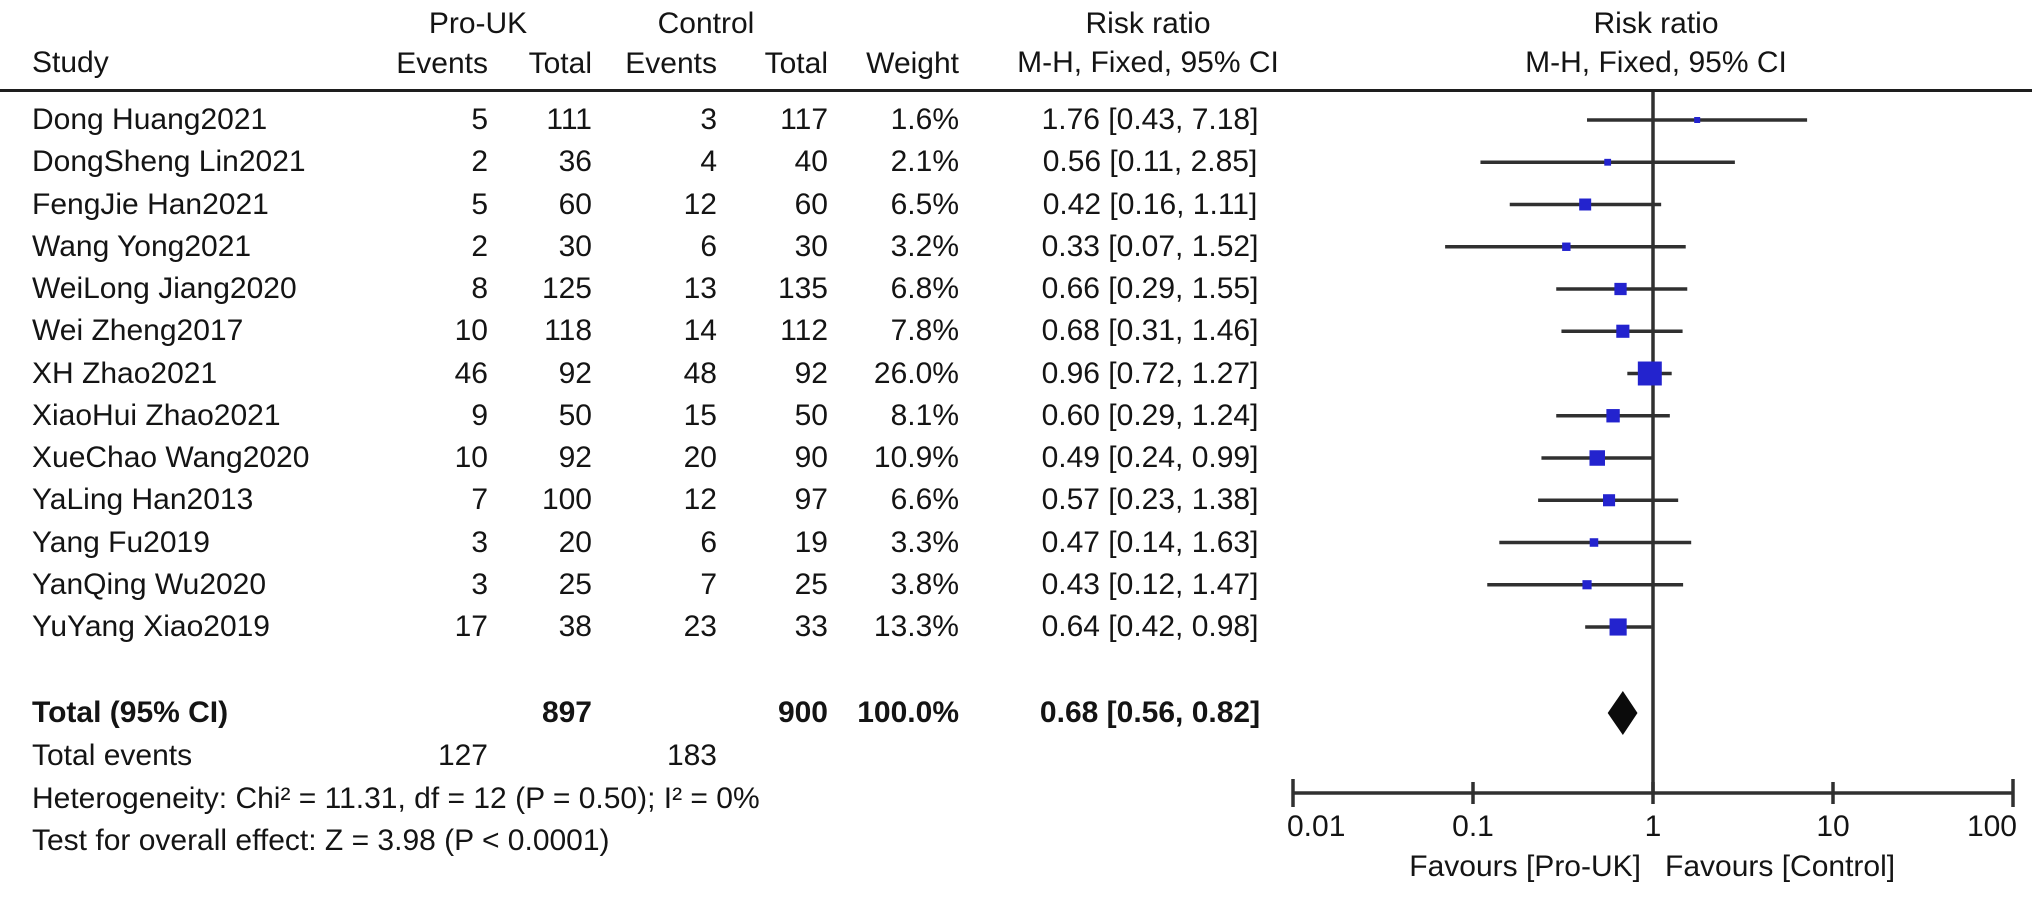 The height and width of the screenshot is (899, 2032). I want to click on rr-ci-text: 0.49 [0.24, 0.99], so click(1150, 457).